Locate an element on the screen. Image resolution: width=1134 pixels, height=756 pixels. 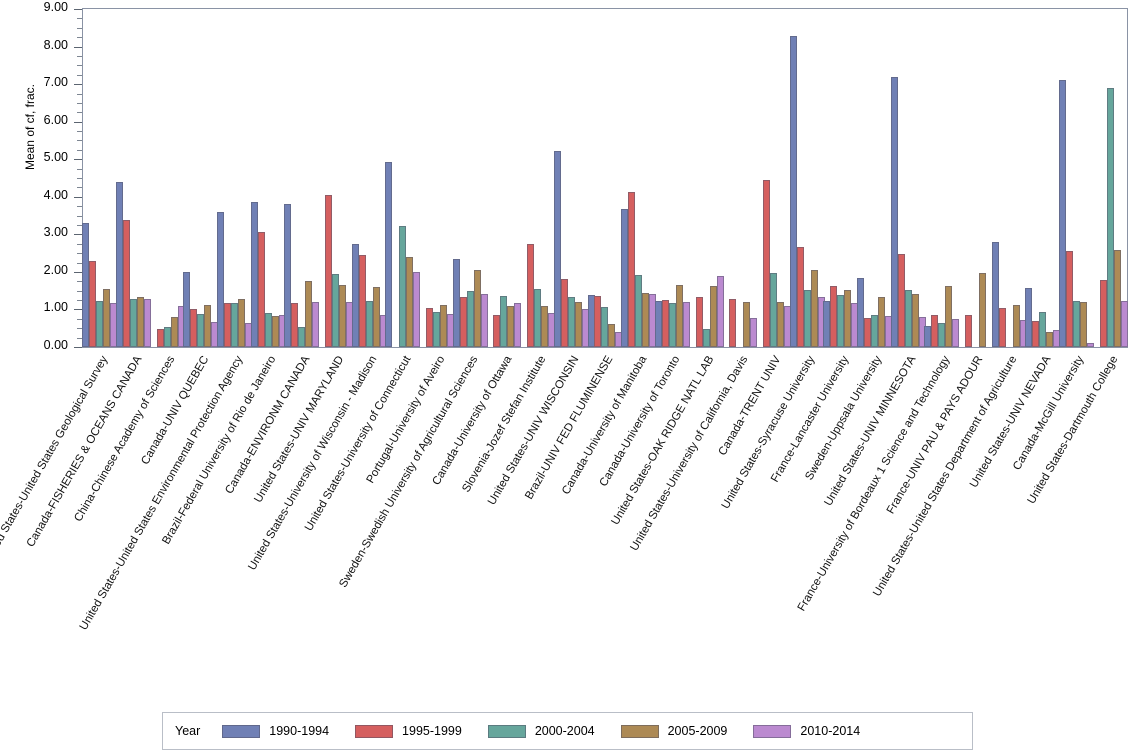
legend-item: 2005-2009 is located at coordinates (673, 731).